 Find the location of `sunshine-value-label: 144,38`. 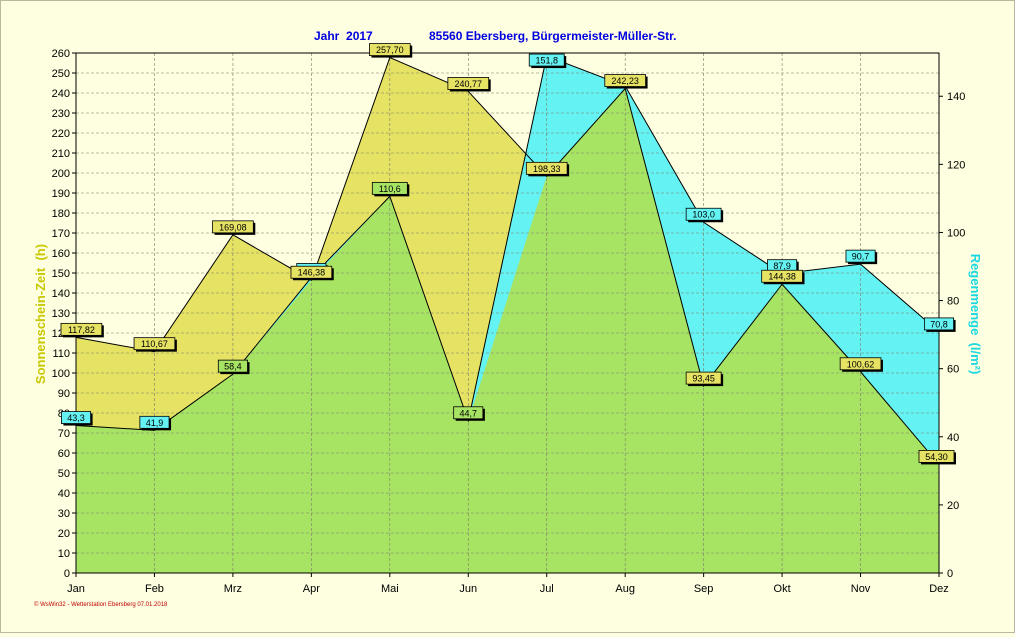

sunshine-value-label: 144,38 is located at coordinates (782, 277).